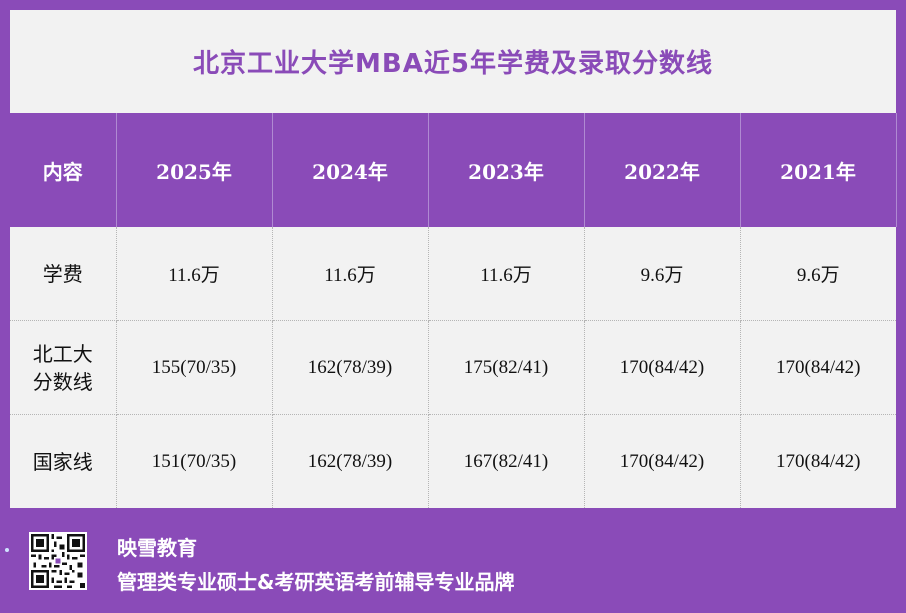 Image resolution: width=906 pixels, height=613 pixels. Describe the element at coordinates (316, 582) in the screenshot. I see `brand-slogan: 管理类专业硕士&考研英语考前辅导专业品牌` at that location.